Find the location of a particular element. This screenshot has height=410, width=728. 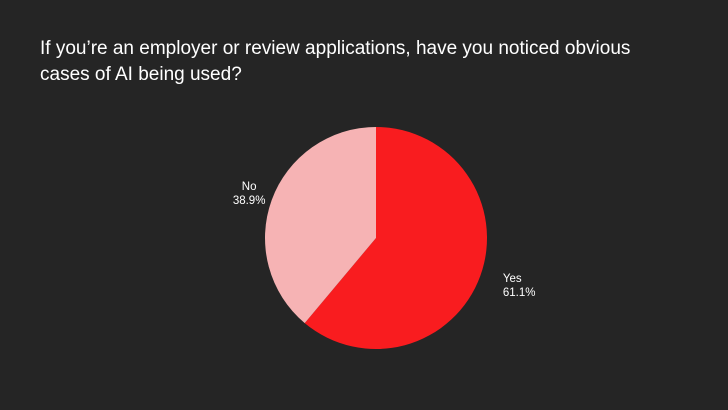

slice-value-no: 38.9% is located at coordinates (249, 201).